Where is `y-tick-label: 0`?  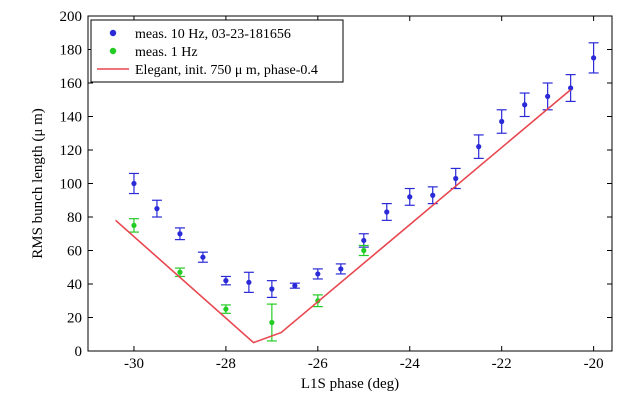 y-tick-label: 0 is located at coordinates (79, 352).